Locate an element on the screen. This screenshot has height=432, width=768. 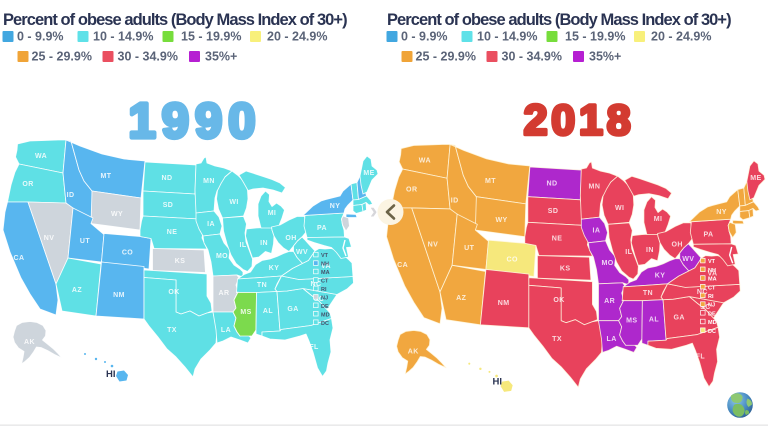
svg-text: 1990 is located at coordinates (194, 122).